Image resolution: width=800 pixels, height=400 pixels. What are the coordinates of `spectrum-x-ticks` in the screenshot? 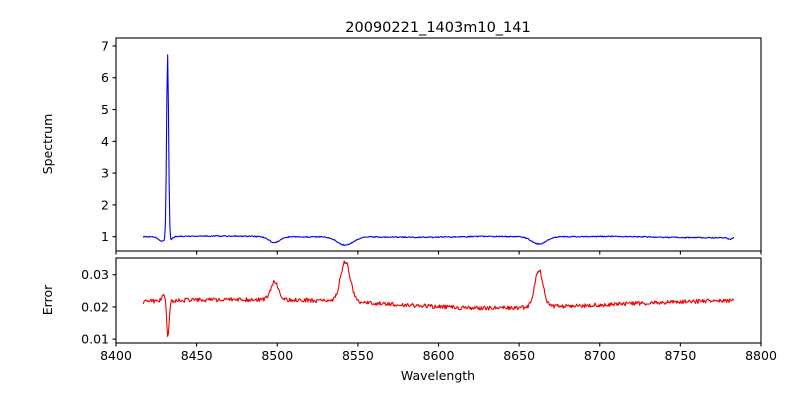 It's located at (438, 253).